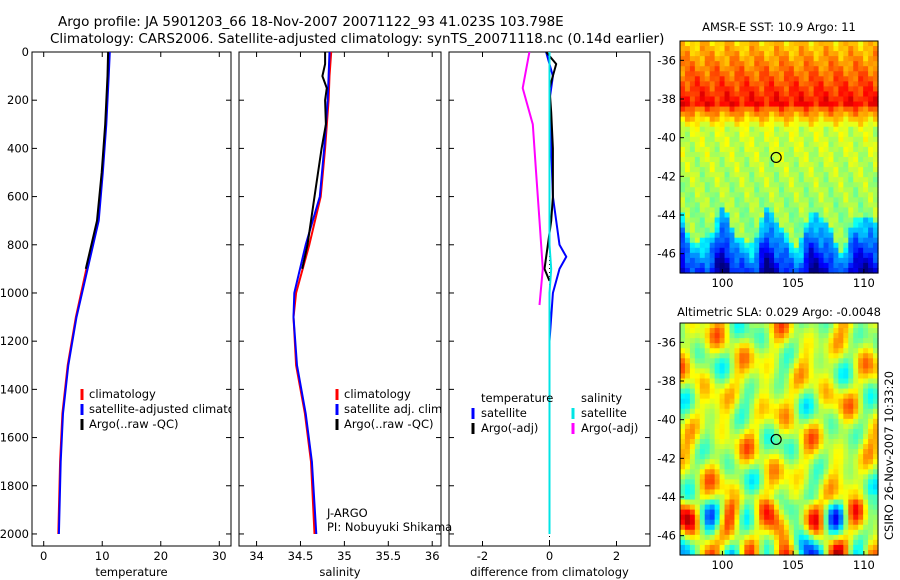 The image size is (900, 580). Describe the element at coordinates (532, 178) in the screenshot. I see `difference-series-salinity-argo-adj-` at that location.